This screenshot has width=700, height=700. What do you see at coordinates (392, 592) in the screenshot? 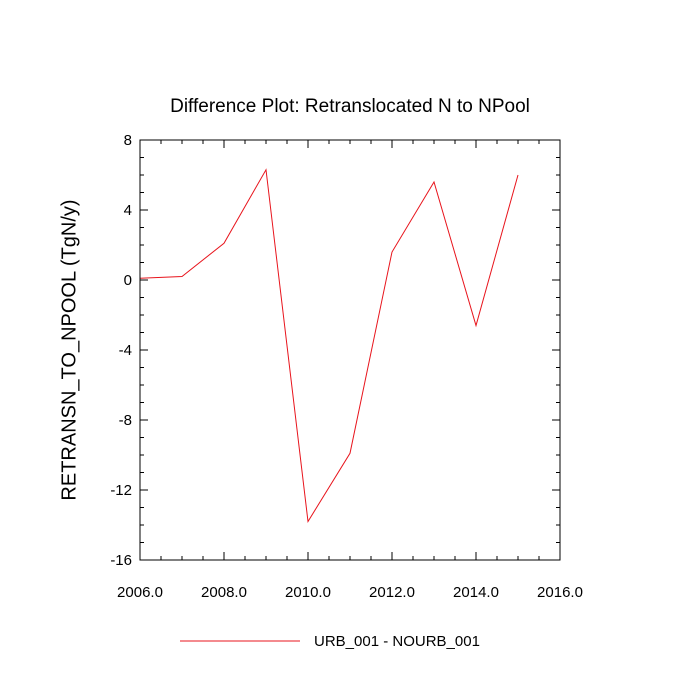
I see `x-tick-label: 2012.0` at bounding box center [392, 592].